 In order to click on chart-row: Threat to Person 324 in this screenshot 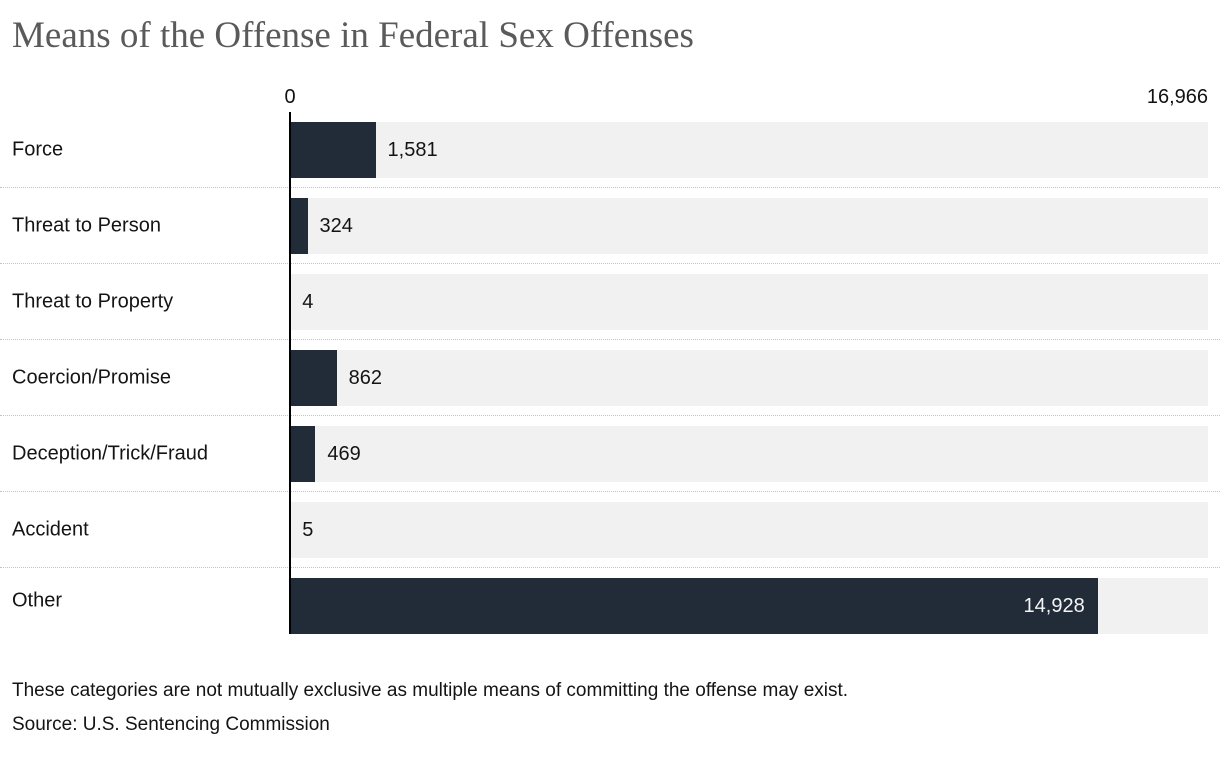, I will do `click(610, 226)`.